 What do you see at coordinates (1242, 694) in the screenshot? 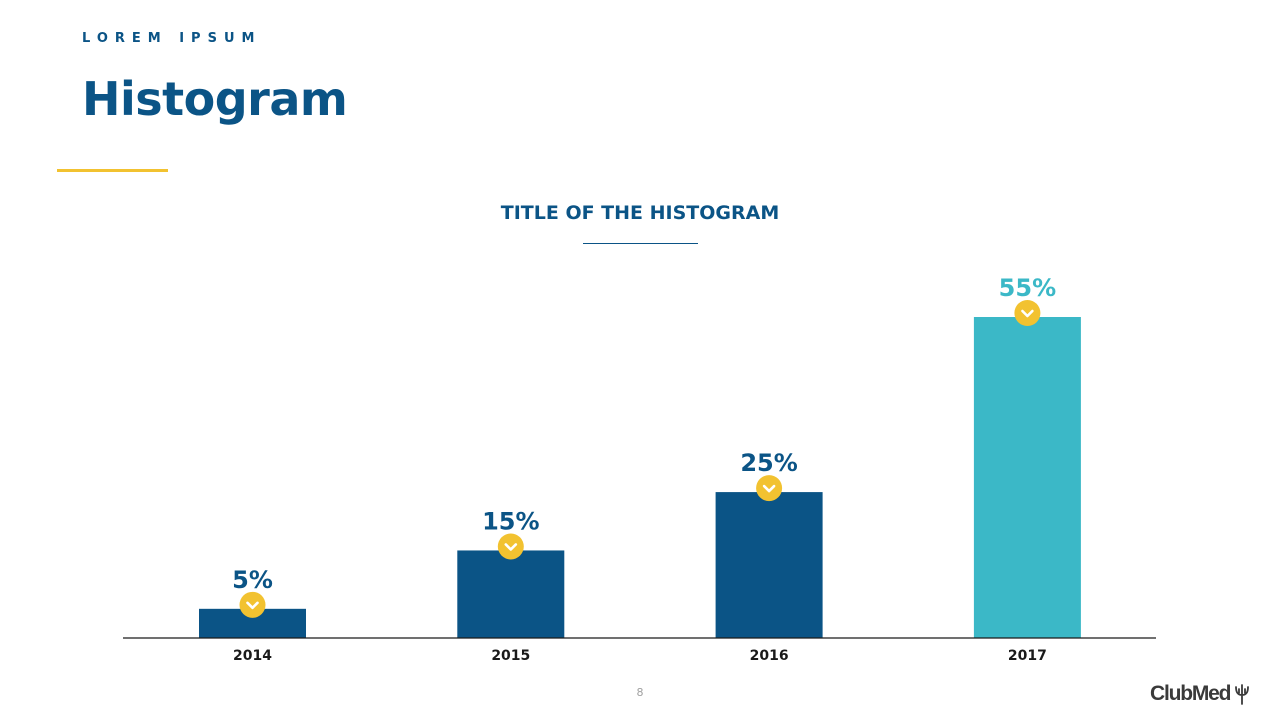
I see `trident-icon` at bounding box center [1242, 694].